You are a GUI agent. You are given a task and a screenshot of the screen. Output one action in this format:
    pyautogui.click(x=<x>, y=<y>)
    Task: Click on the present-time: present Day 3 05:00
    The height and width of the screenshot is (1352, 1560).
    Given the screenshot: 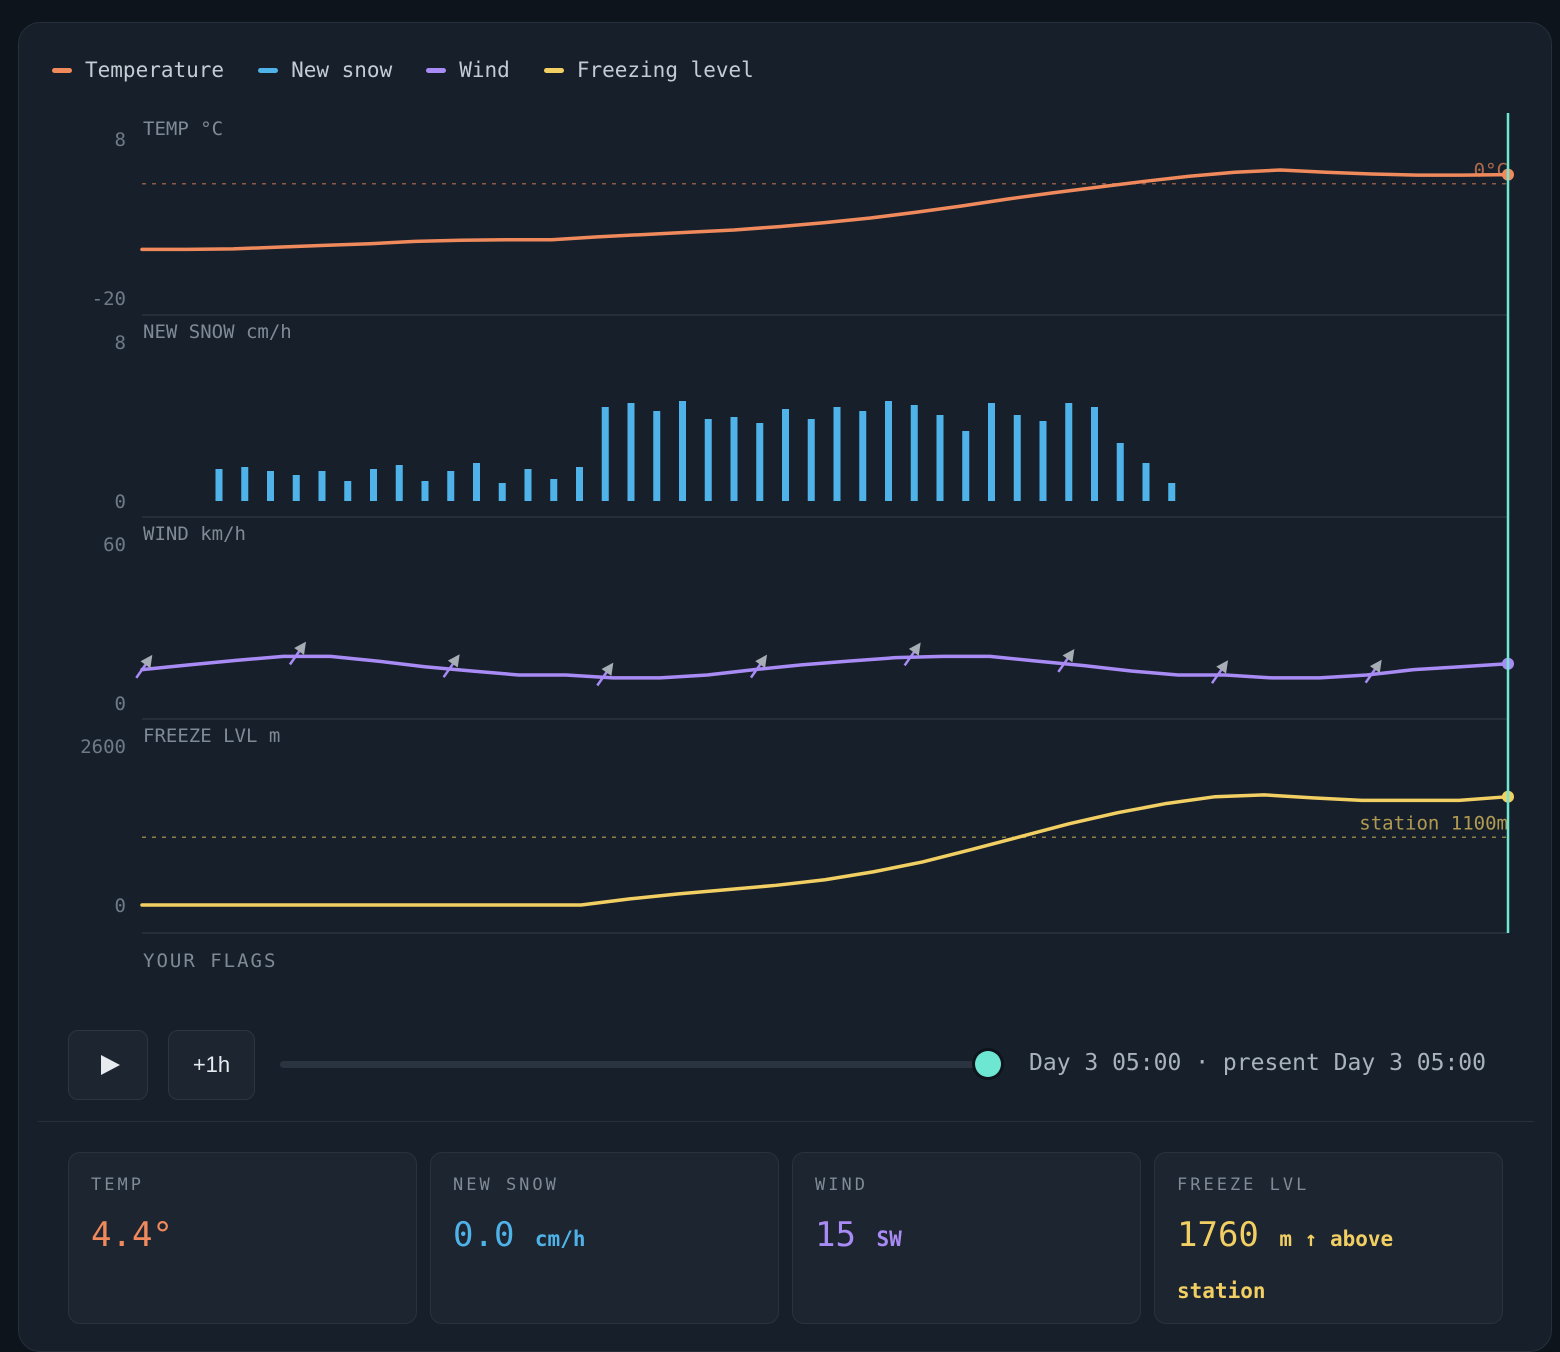 What is the action you would take?
    pyautogui.click(x=1354, y=1063)
    